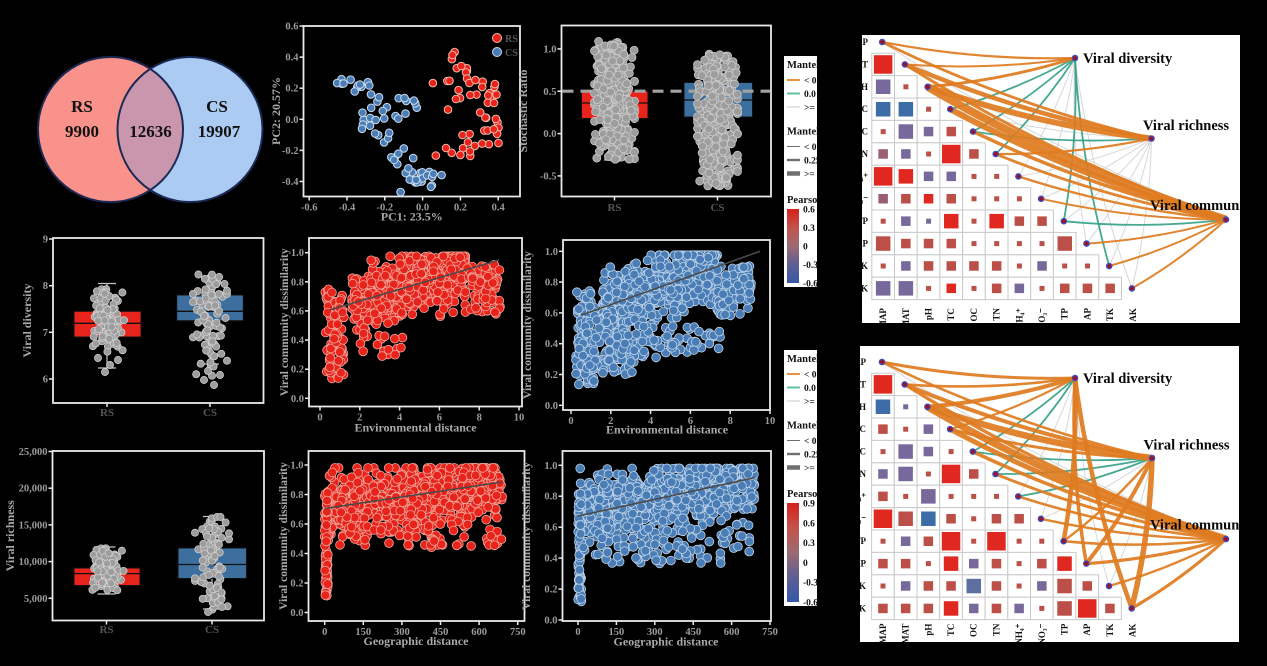 This screenshot has height=666, width=1267. What do you see at coordinates (10, 536) in the screenshot?
I see `svg-text: Viral richness` at bounding box center [10, 536].